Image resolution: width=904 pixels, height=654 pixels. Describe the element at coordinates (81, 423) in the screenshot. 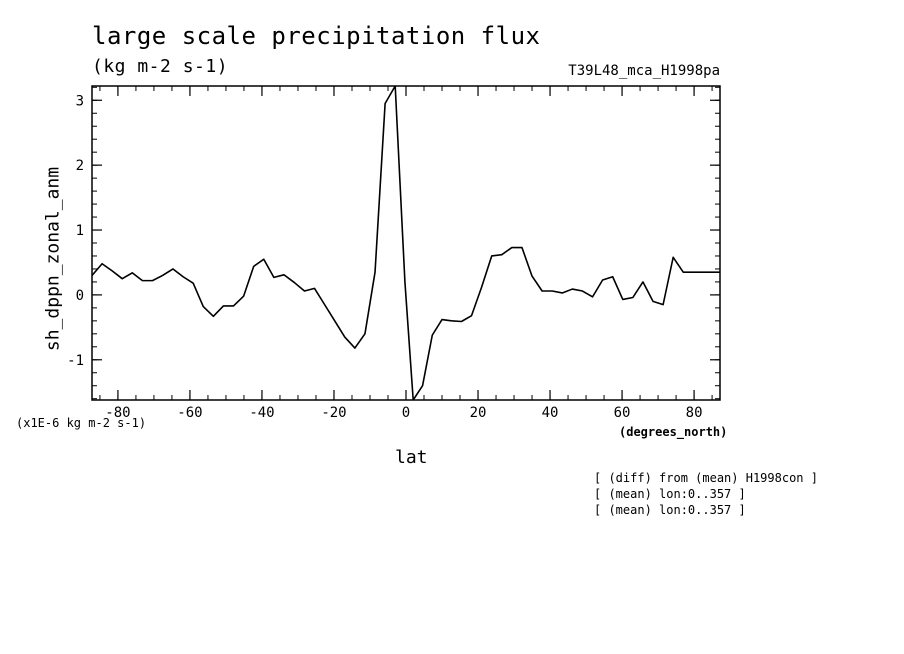

I see `y-scale-label: (x1E-6 kg m-2 s-1)` at that location.